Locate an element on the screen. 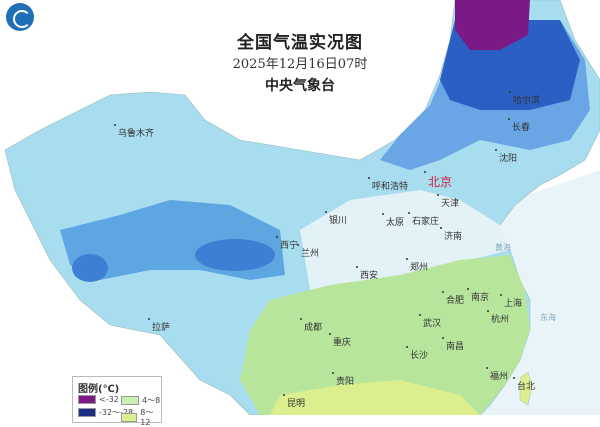  city-label: 长沙 is located at coordinates (416, 353).